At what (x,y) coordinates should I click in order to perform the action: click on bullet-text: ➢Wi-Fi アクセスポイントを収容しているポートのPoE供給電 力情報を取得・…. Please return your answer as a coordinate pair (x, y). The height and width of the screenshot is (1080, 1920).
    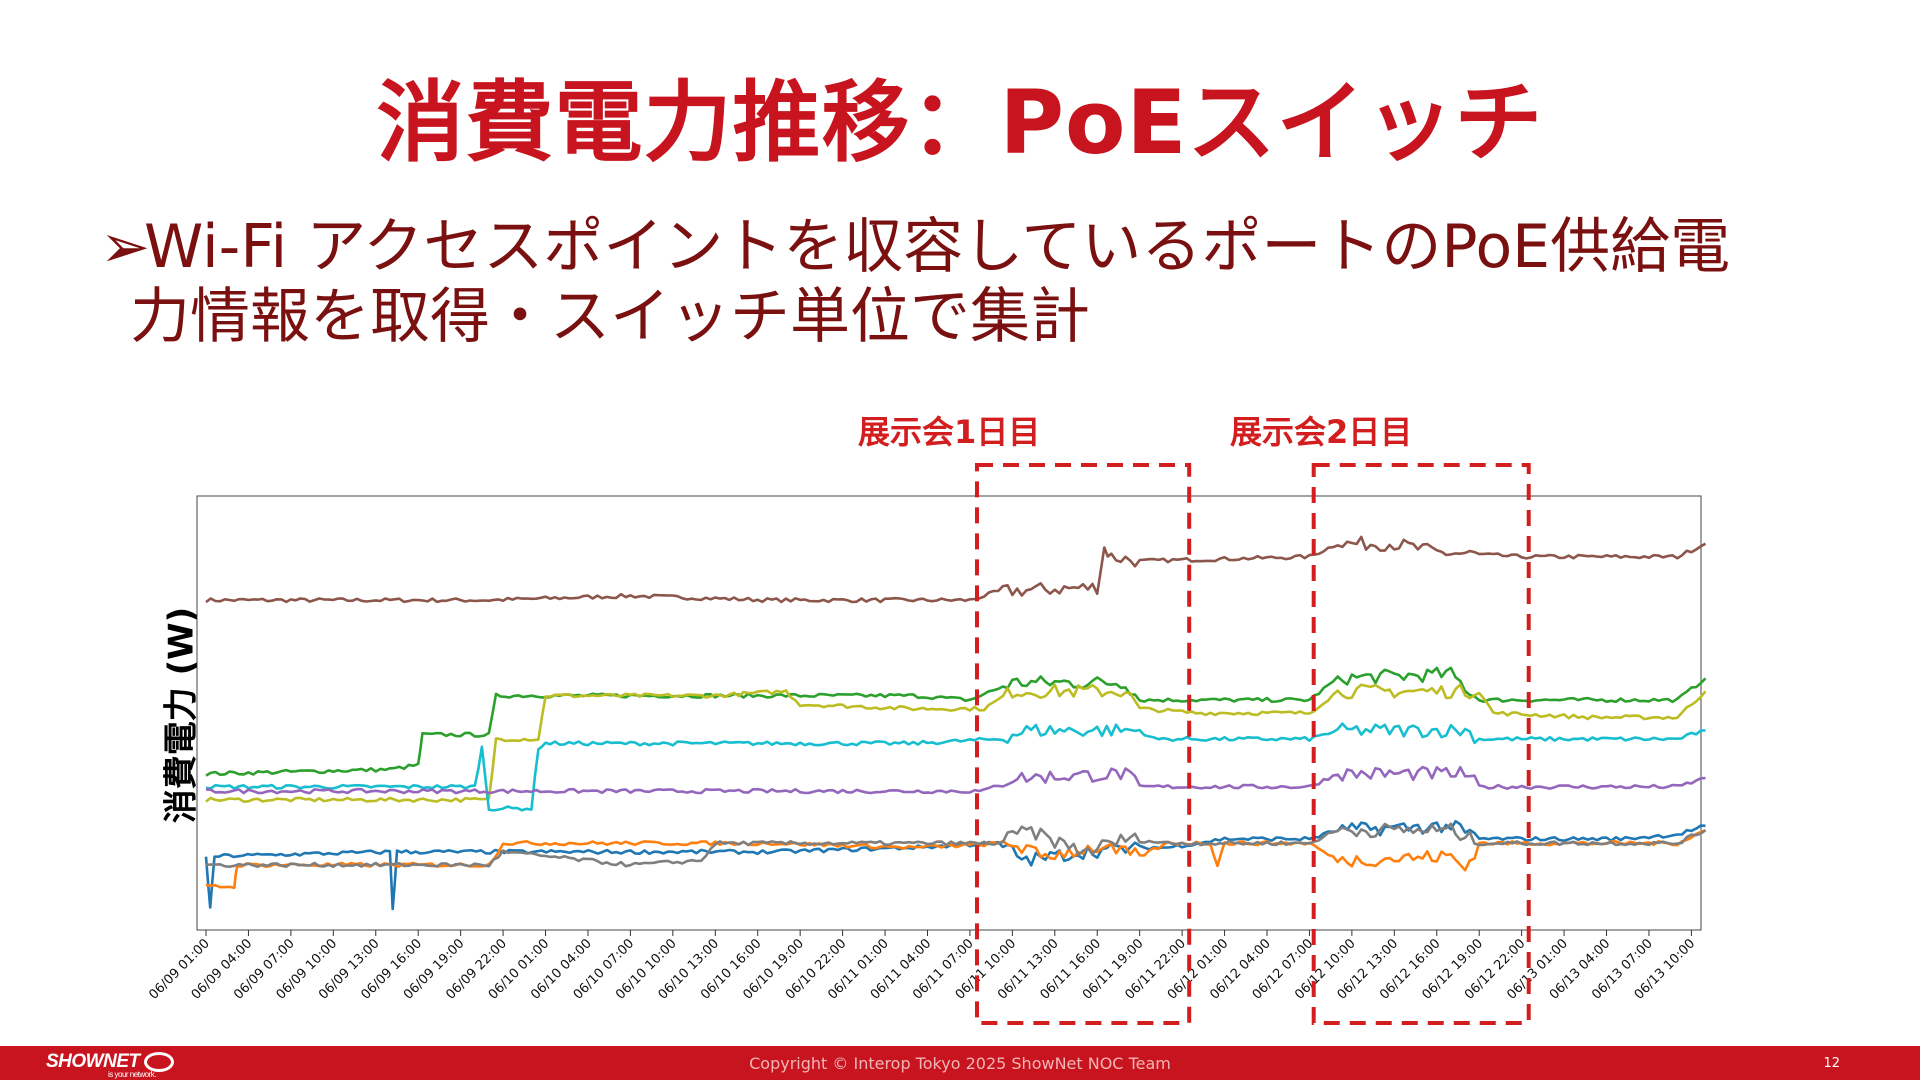
    Looking at the image, I should click on (980, 282).